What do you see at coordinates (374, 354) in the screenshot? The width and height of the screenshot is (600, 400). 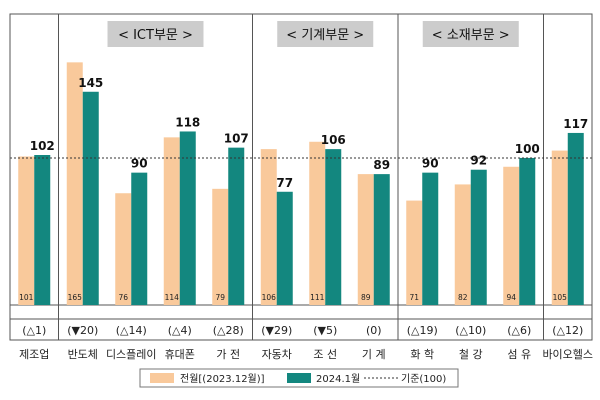 I see `category-label: 기 계` at bounding box center [374, 354].